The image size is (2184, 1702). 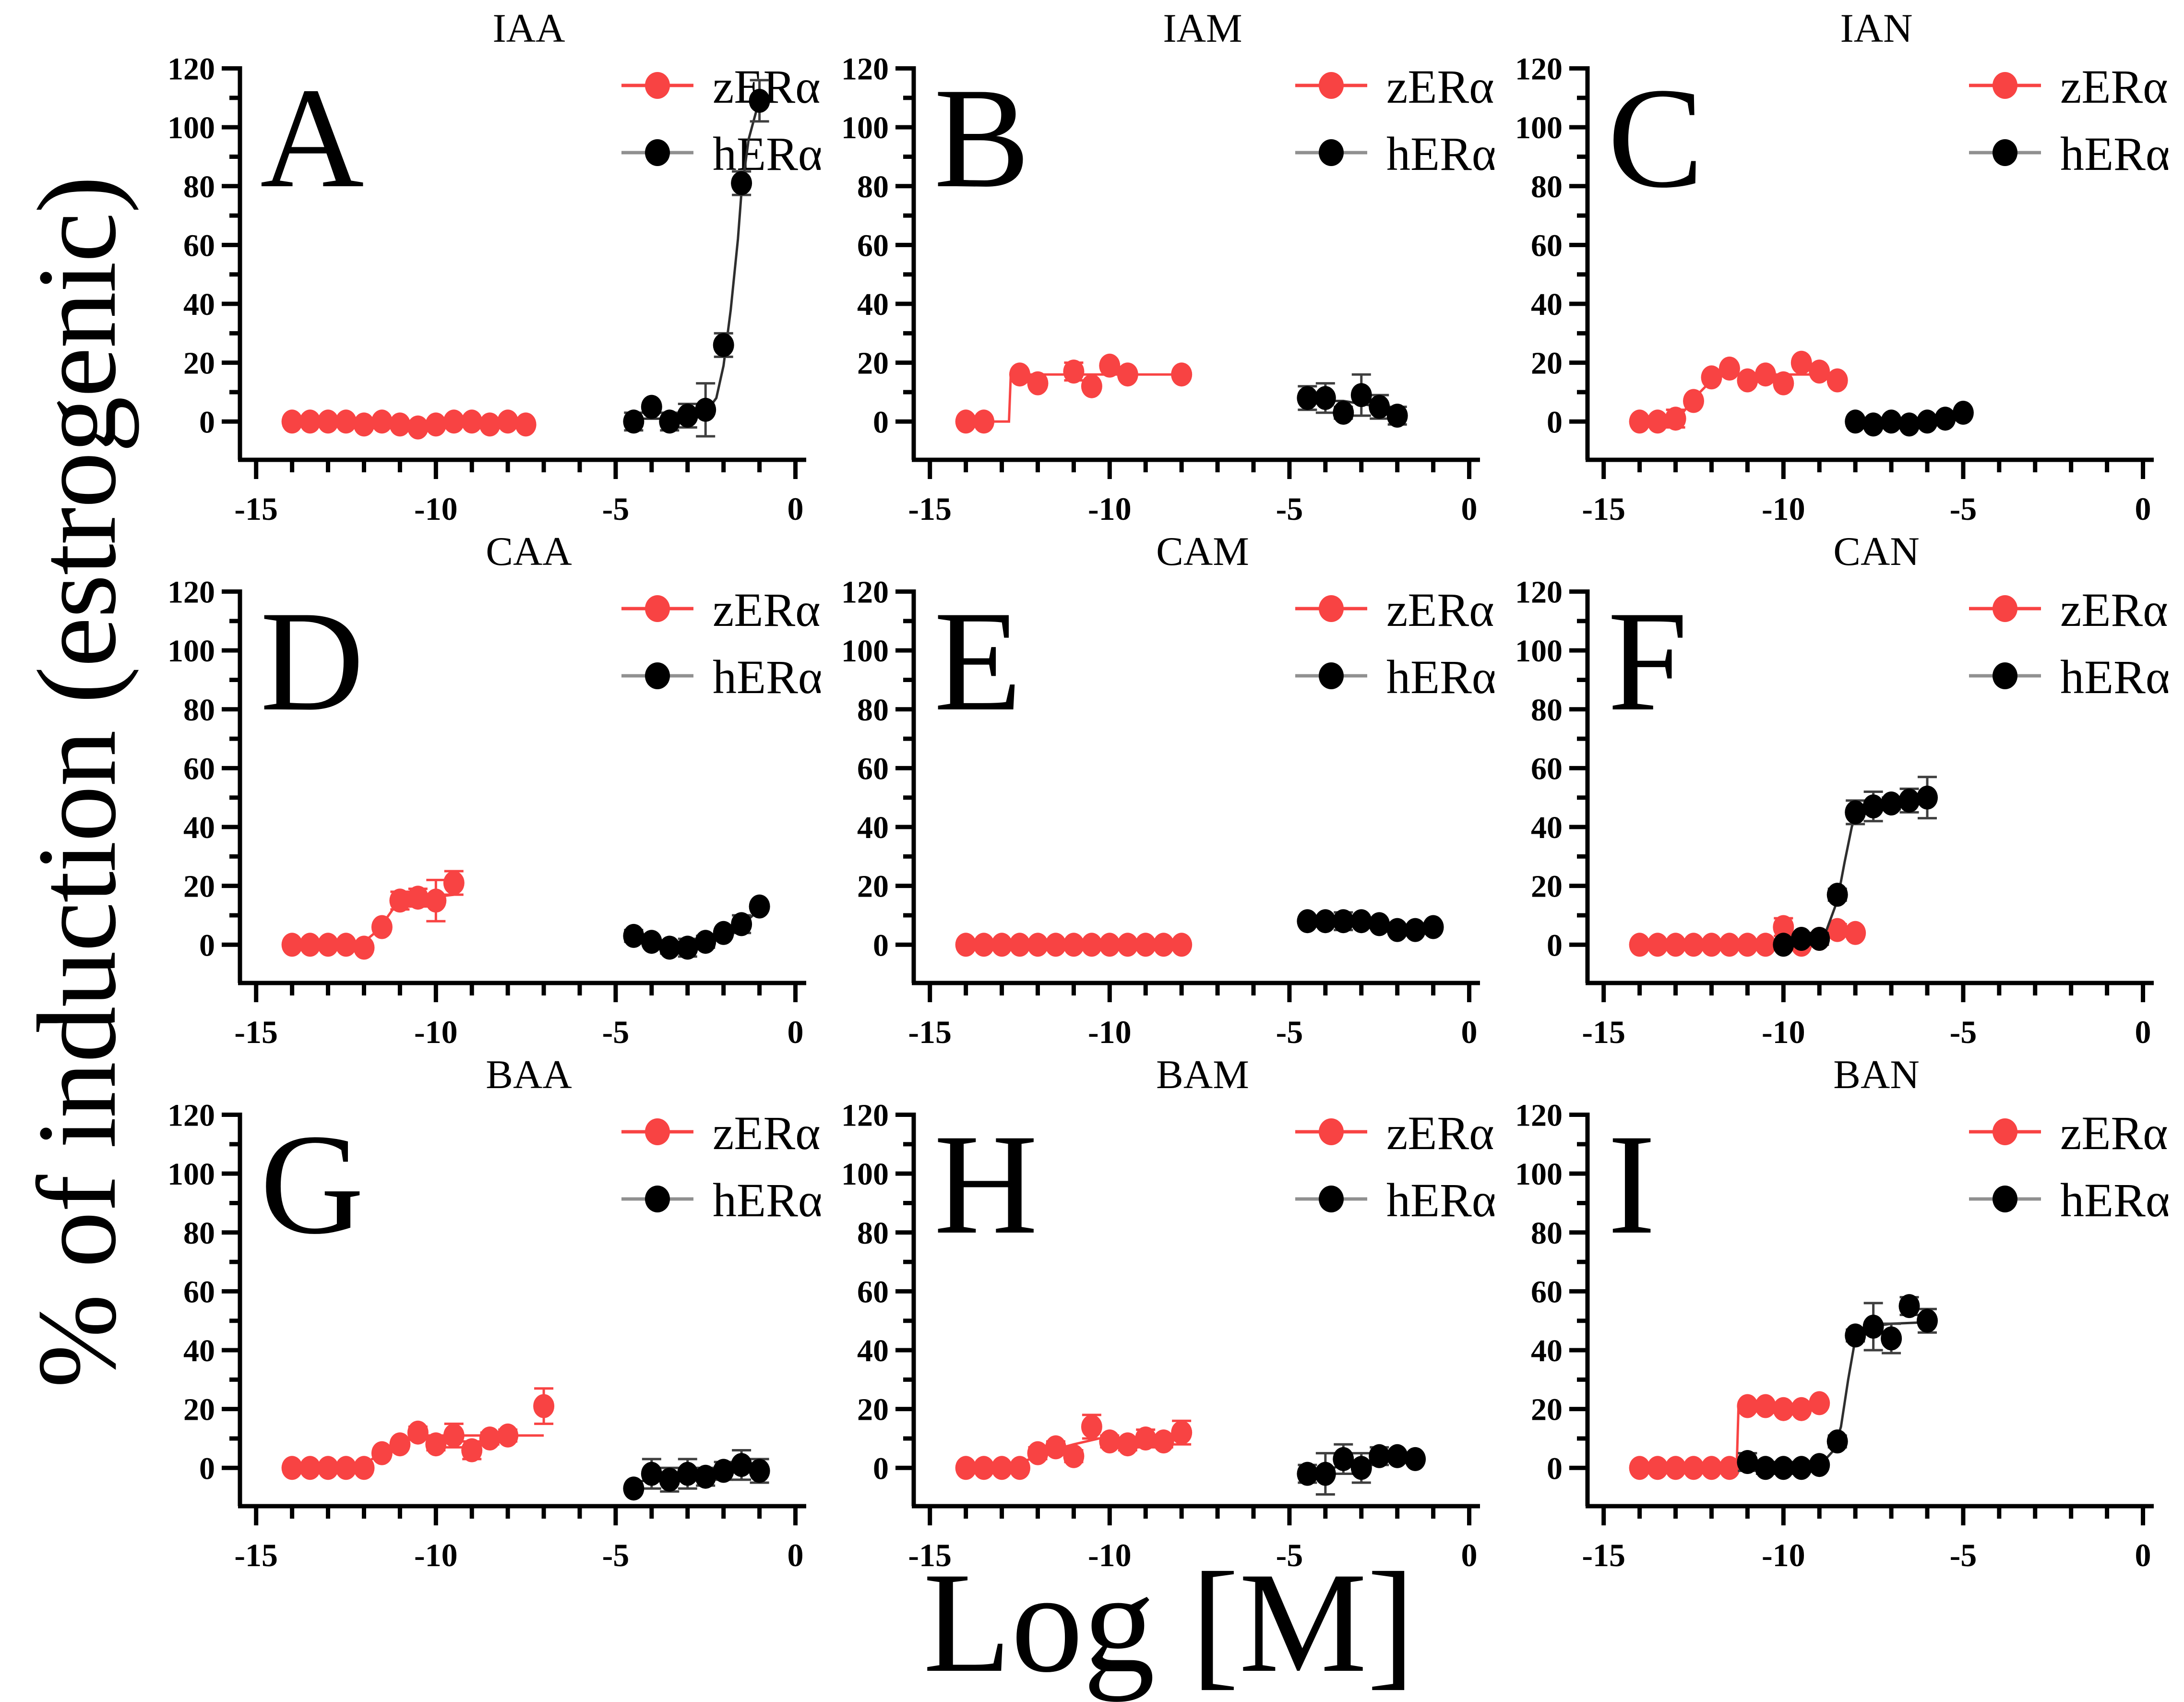 What do you see at coordinates (1841, 287) in the screenshot?
I see `chart-IAN: 0 20 40 60 80 100 120 -15 -10 -5 0 C zERα hERα` at bounding box center [1841, 287].